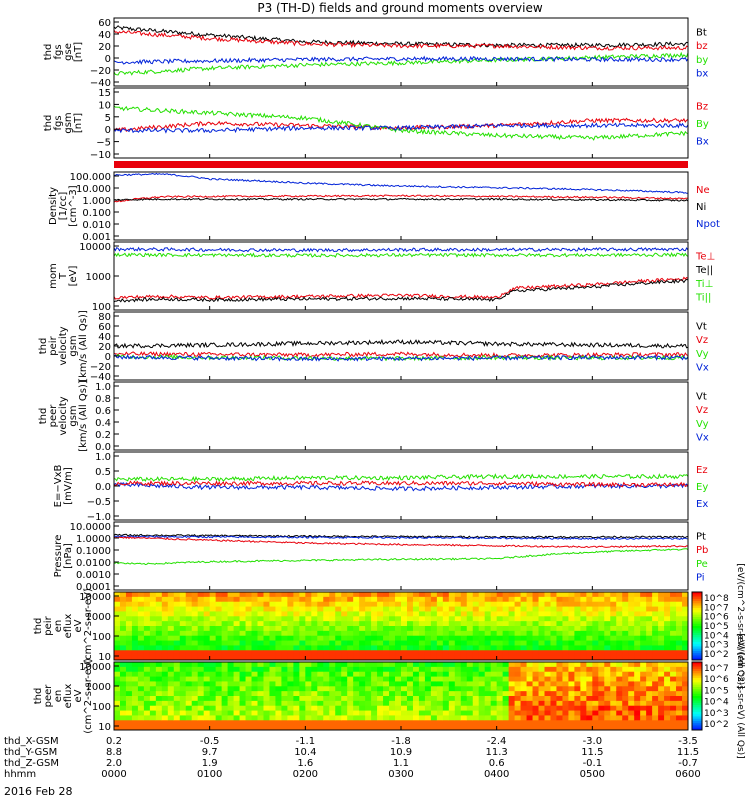 Image resolution: width=750 pixels, height=800 pixels. I want to click on y-tick-label: 10, so click(104, 657).